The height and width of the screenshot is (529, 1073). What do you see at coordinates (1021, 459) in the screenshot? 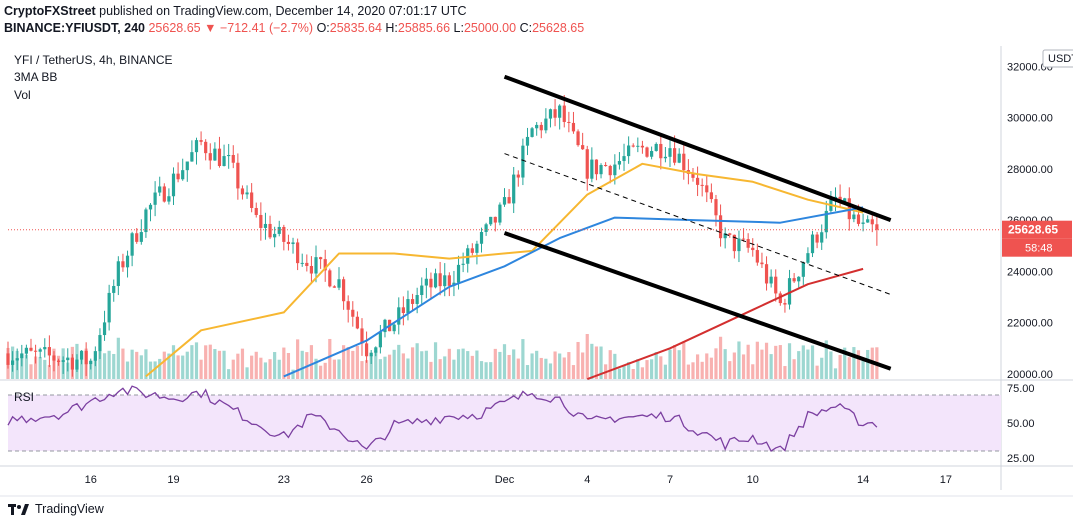
I see `rsi-tick-label: 25.00` at bounding box center [1021, 459].